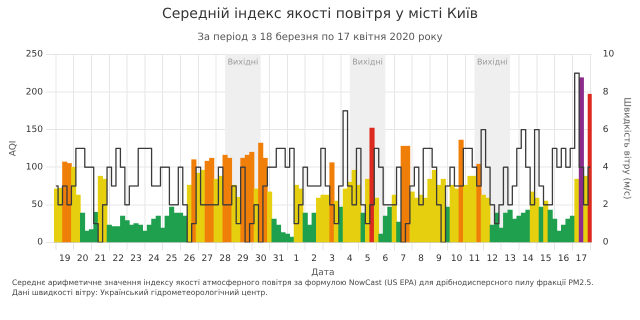  Describe the element at coordinates (349, 259) in the screenshot. I see `x-tick-label: 4` at that location.